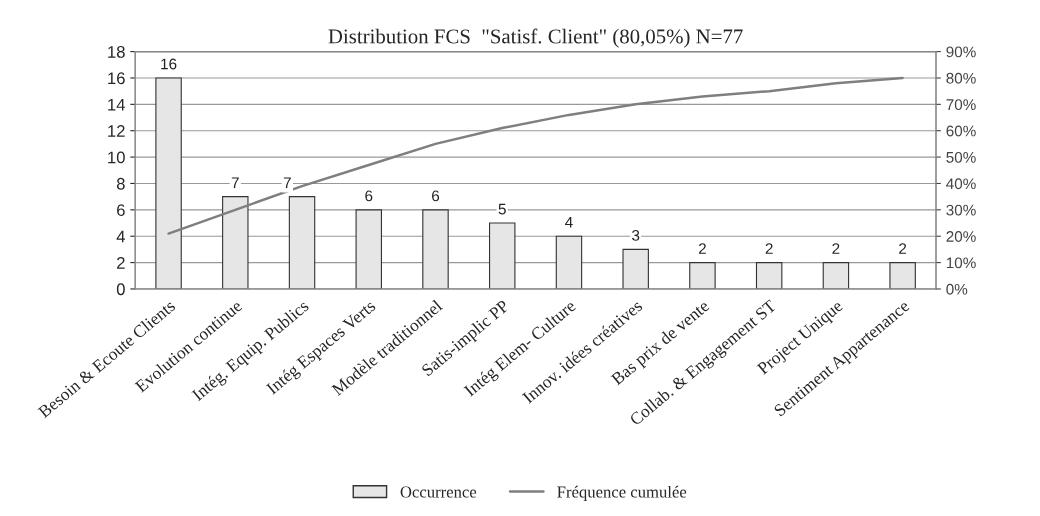 The image size is (1040, 516). What do you see at coordinates (961, 210) in the screenshot?
I see `y2-tick-label: 30%` at bounding box center [961, 210].